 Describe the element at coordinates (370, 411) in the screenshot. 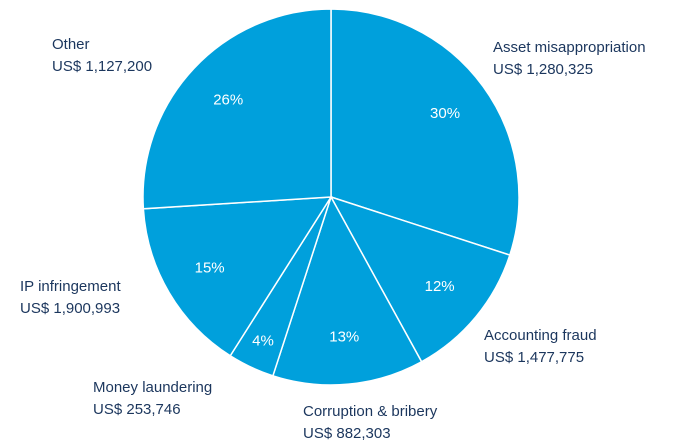

I see `category-label: Corruption & bribery` at that location.